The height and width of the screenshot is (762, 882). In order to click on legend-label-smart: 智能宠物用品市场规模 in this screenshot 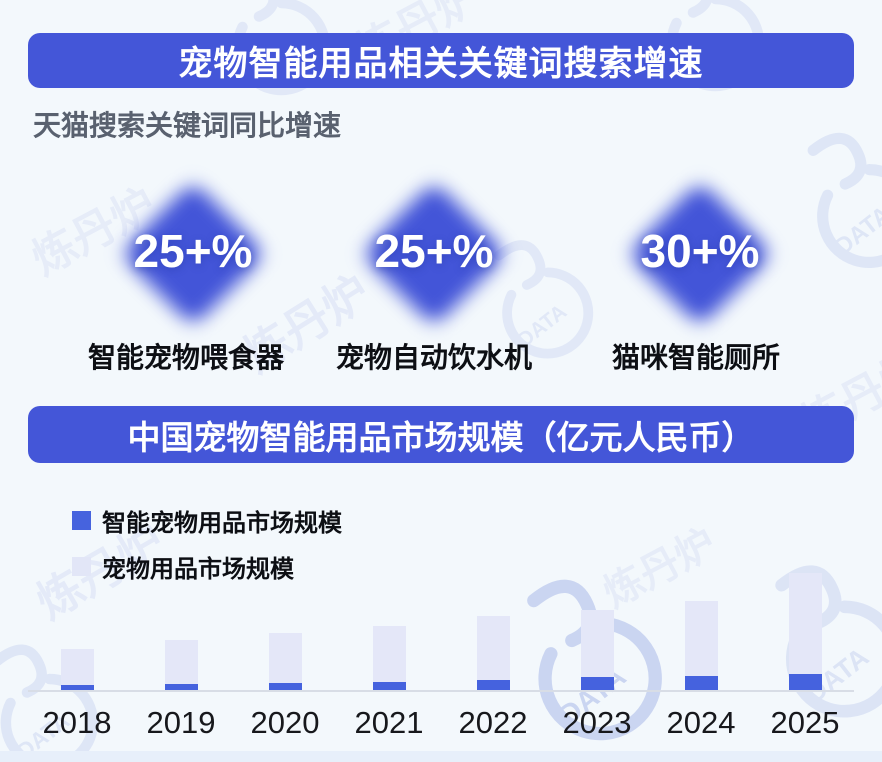, I will do `click(222, 523)`.